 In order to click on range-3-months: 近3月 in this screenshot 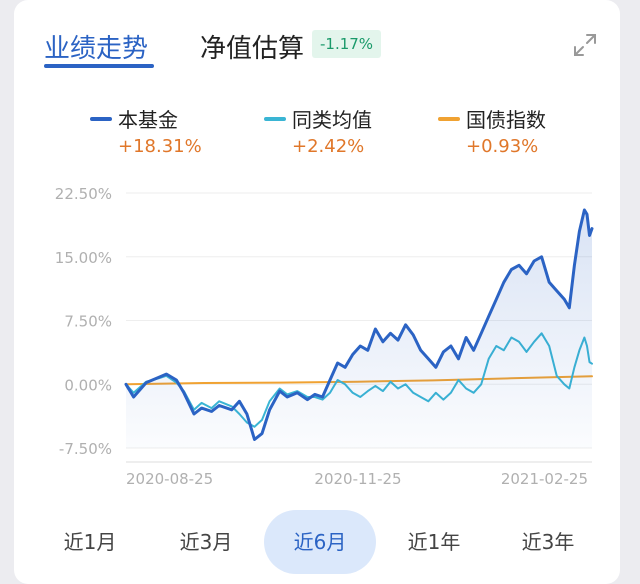, I will do `click(206, 542)`.